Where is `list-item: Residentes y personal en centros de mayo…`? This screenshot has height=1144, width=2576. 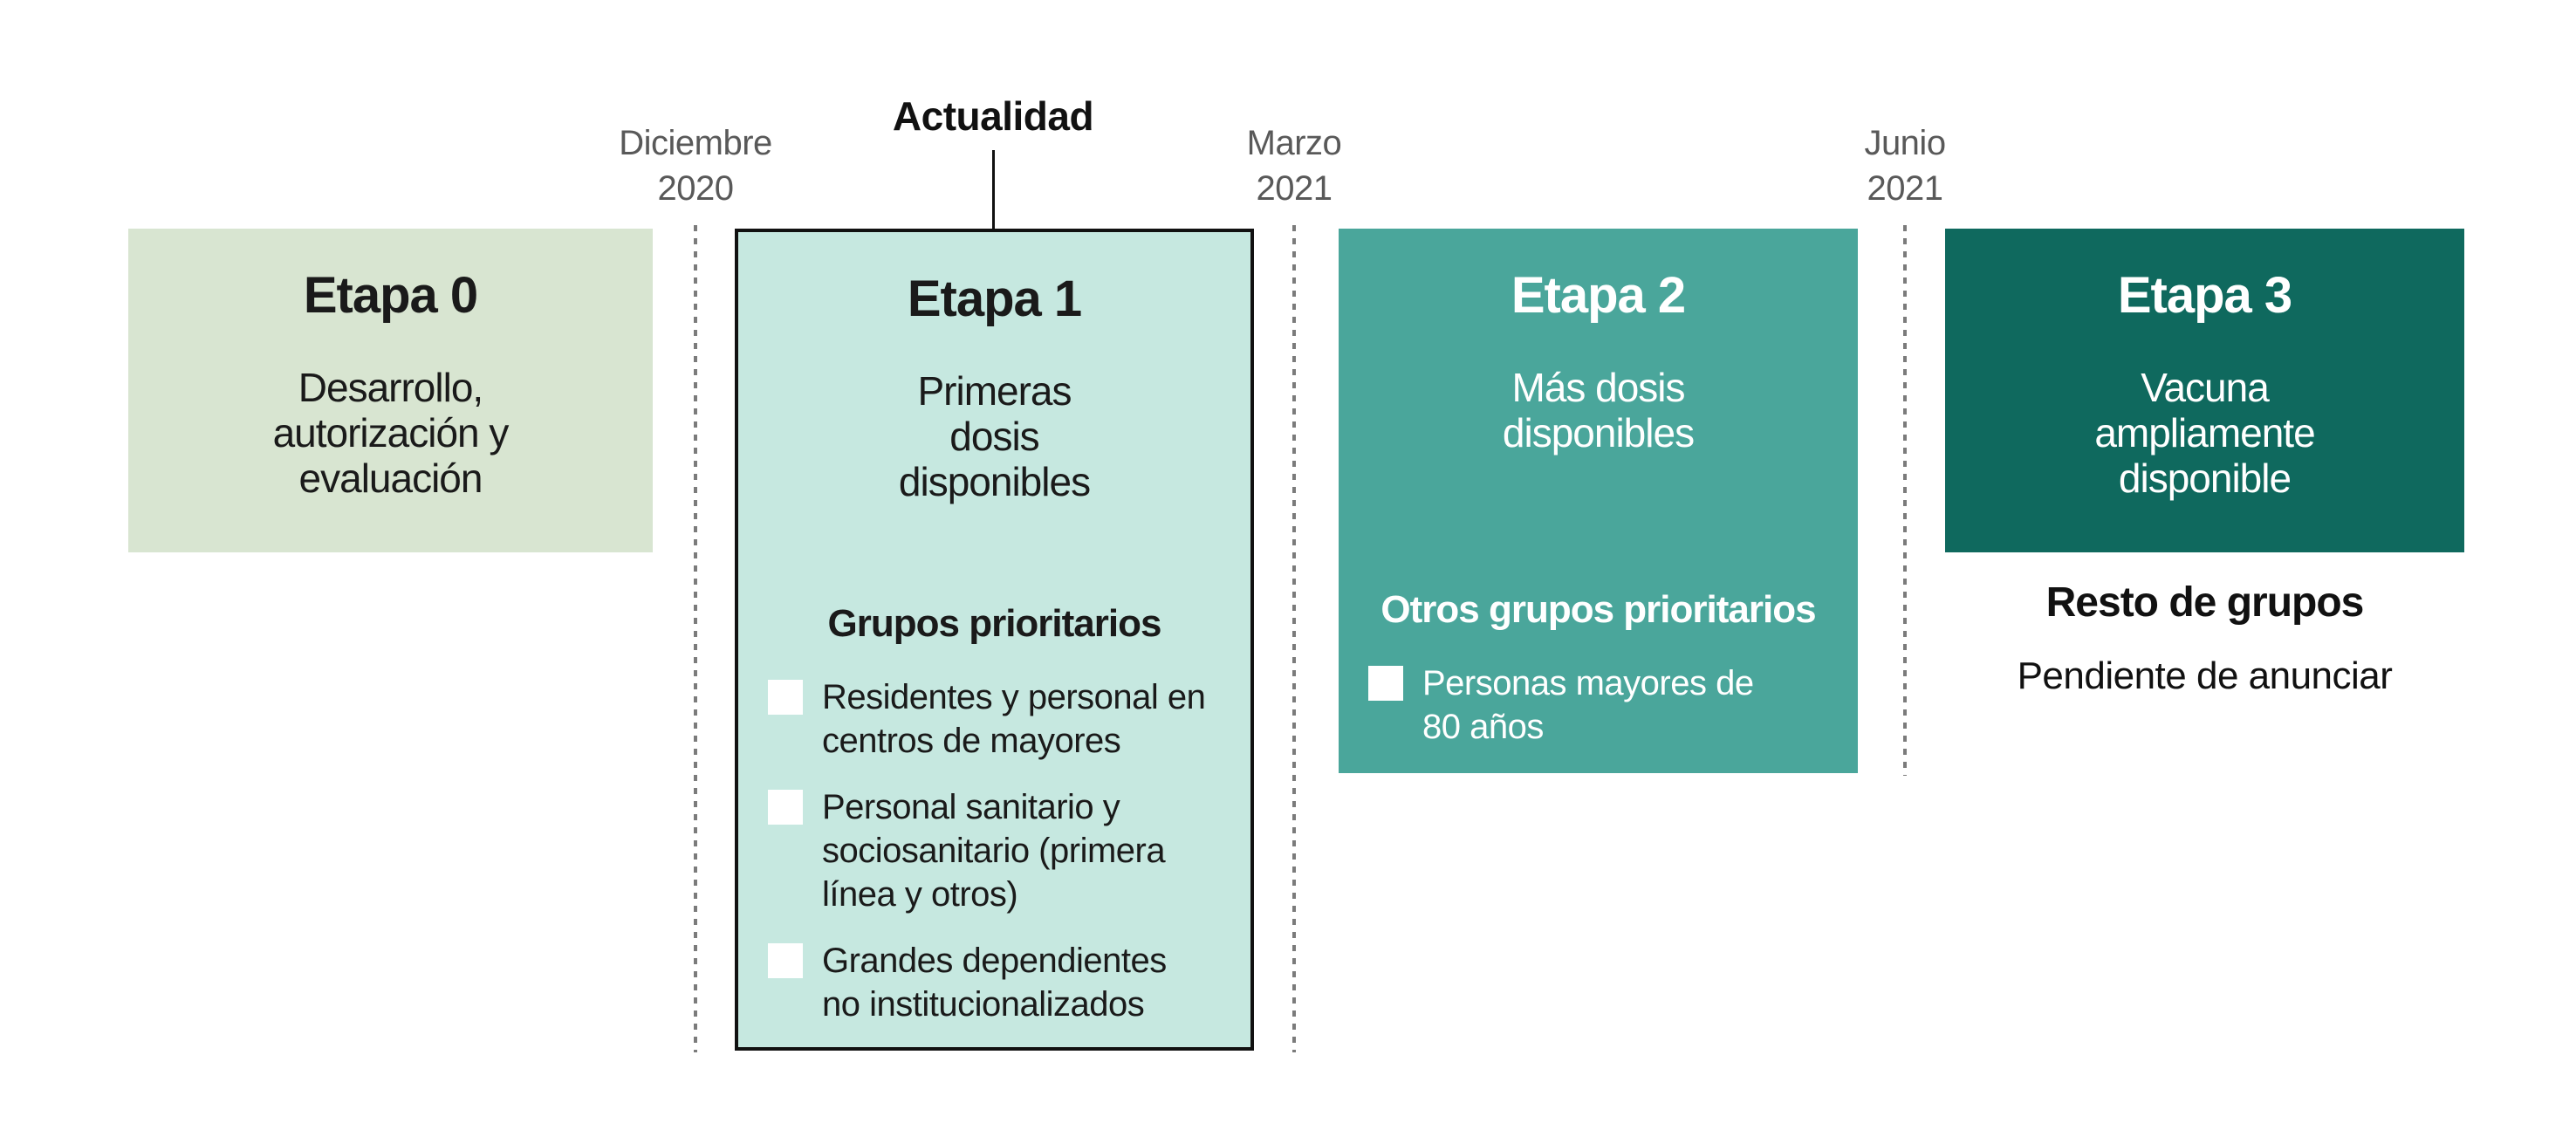 list-item: Residentes y personal en centros de mayo… is located at coordinates (996, 719).